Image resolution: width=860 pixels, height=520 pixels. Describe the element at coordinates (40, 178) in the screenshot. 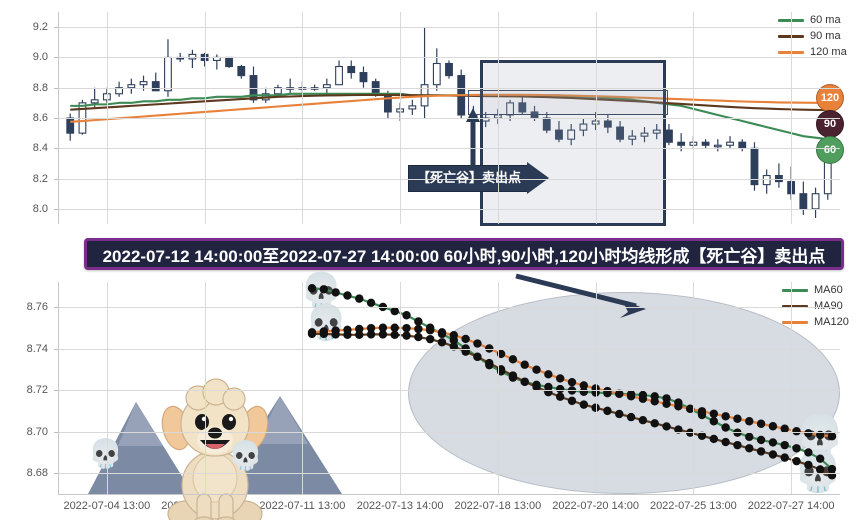

I see `price-y-tick-label: 8.2` at that location.